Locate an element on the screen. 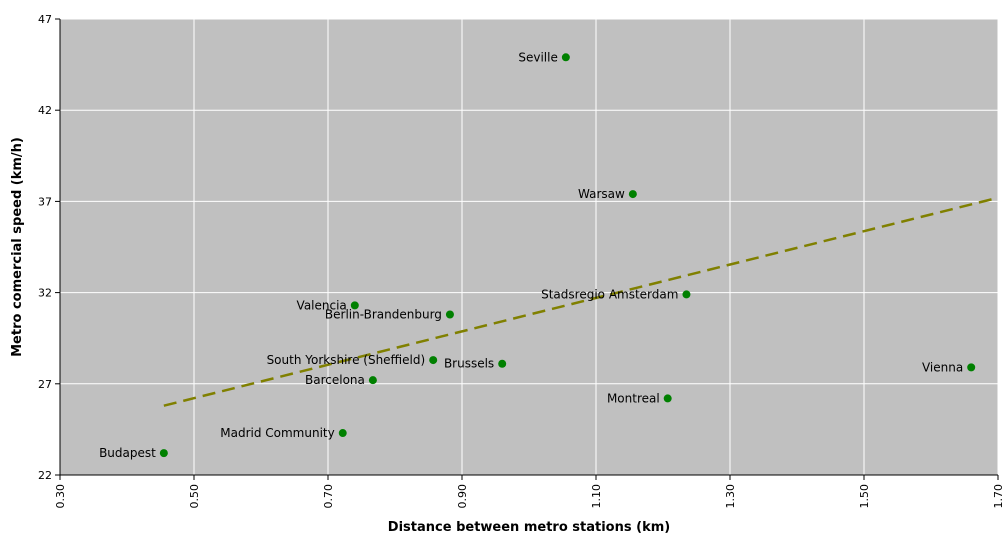 The height and width of the screenshot is (535, 1002). data-point-label: Valencia is located at coordinates (322, 305).